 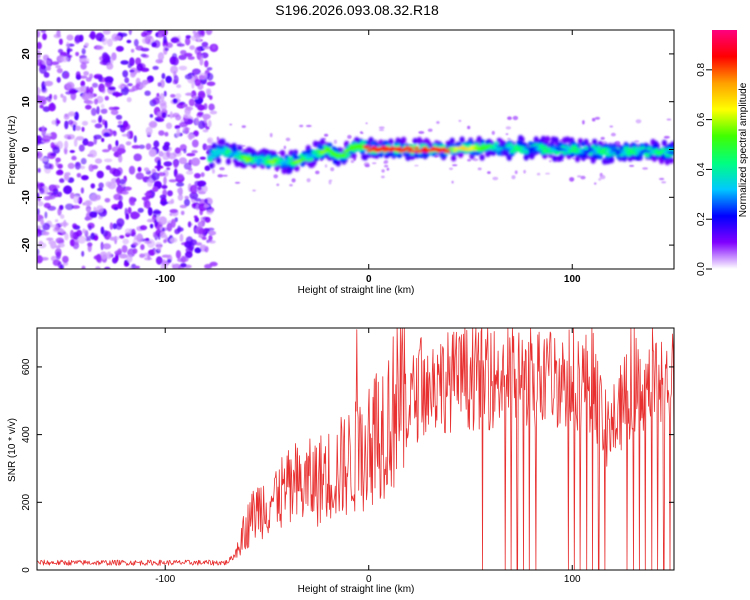 I want to click on spectrogram-y-tick-label: -10, so click(x=26, y=197).